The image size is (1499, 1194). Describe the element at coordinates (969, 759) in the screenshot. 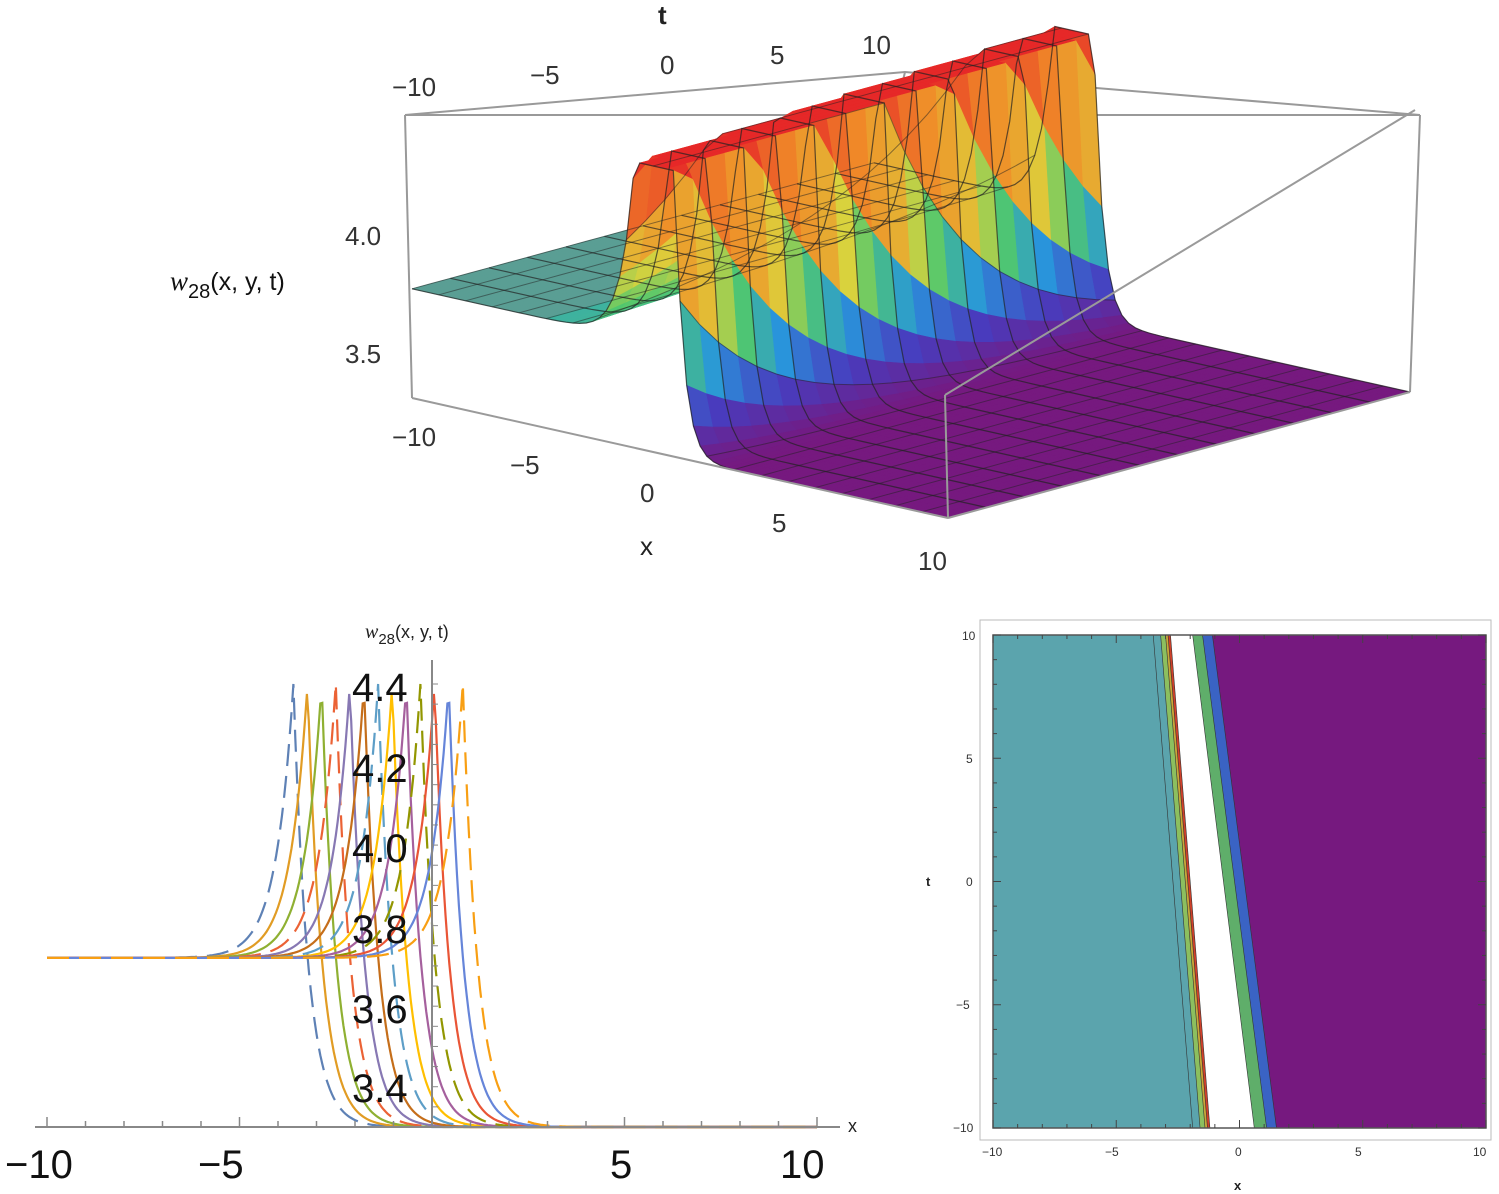

I see `y-tick-label: 5` at that location.